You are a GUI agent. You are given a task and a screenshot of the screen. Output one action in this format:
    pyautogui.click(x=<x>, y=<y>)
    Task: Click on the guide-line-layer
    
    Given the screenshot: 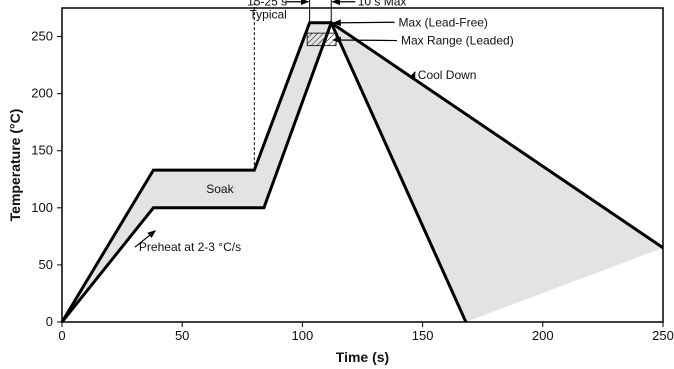 What is the action you would take?
    pyautogui.click(x=292, y=85)
    